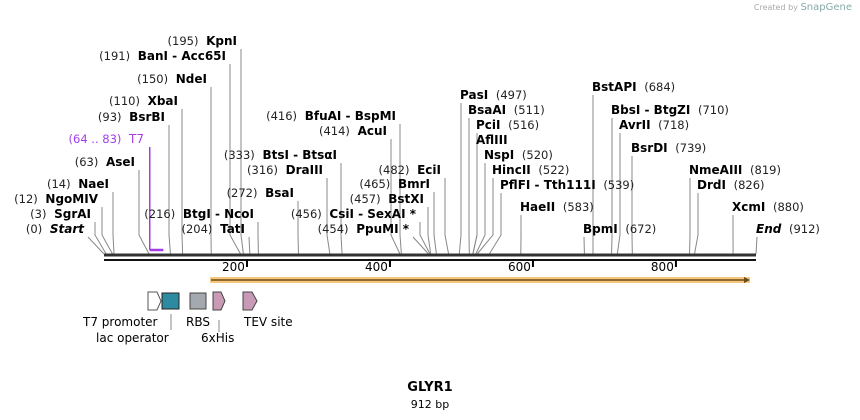 This screenshot has height=420, width=860. Describe the element at coordinates (614, 87) in the screenshot. I see `site-name: BstAPI` at that location.